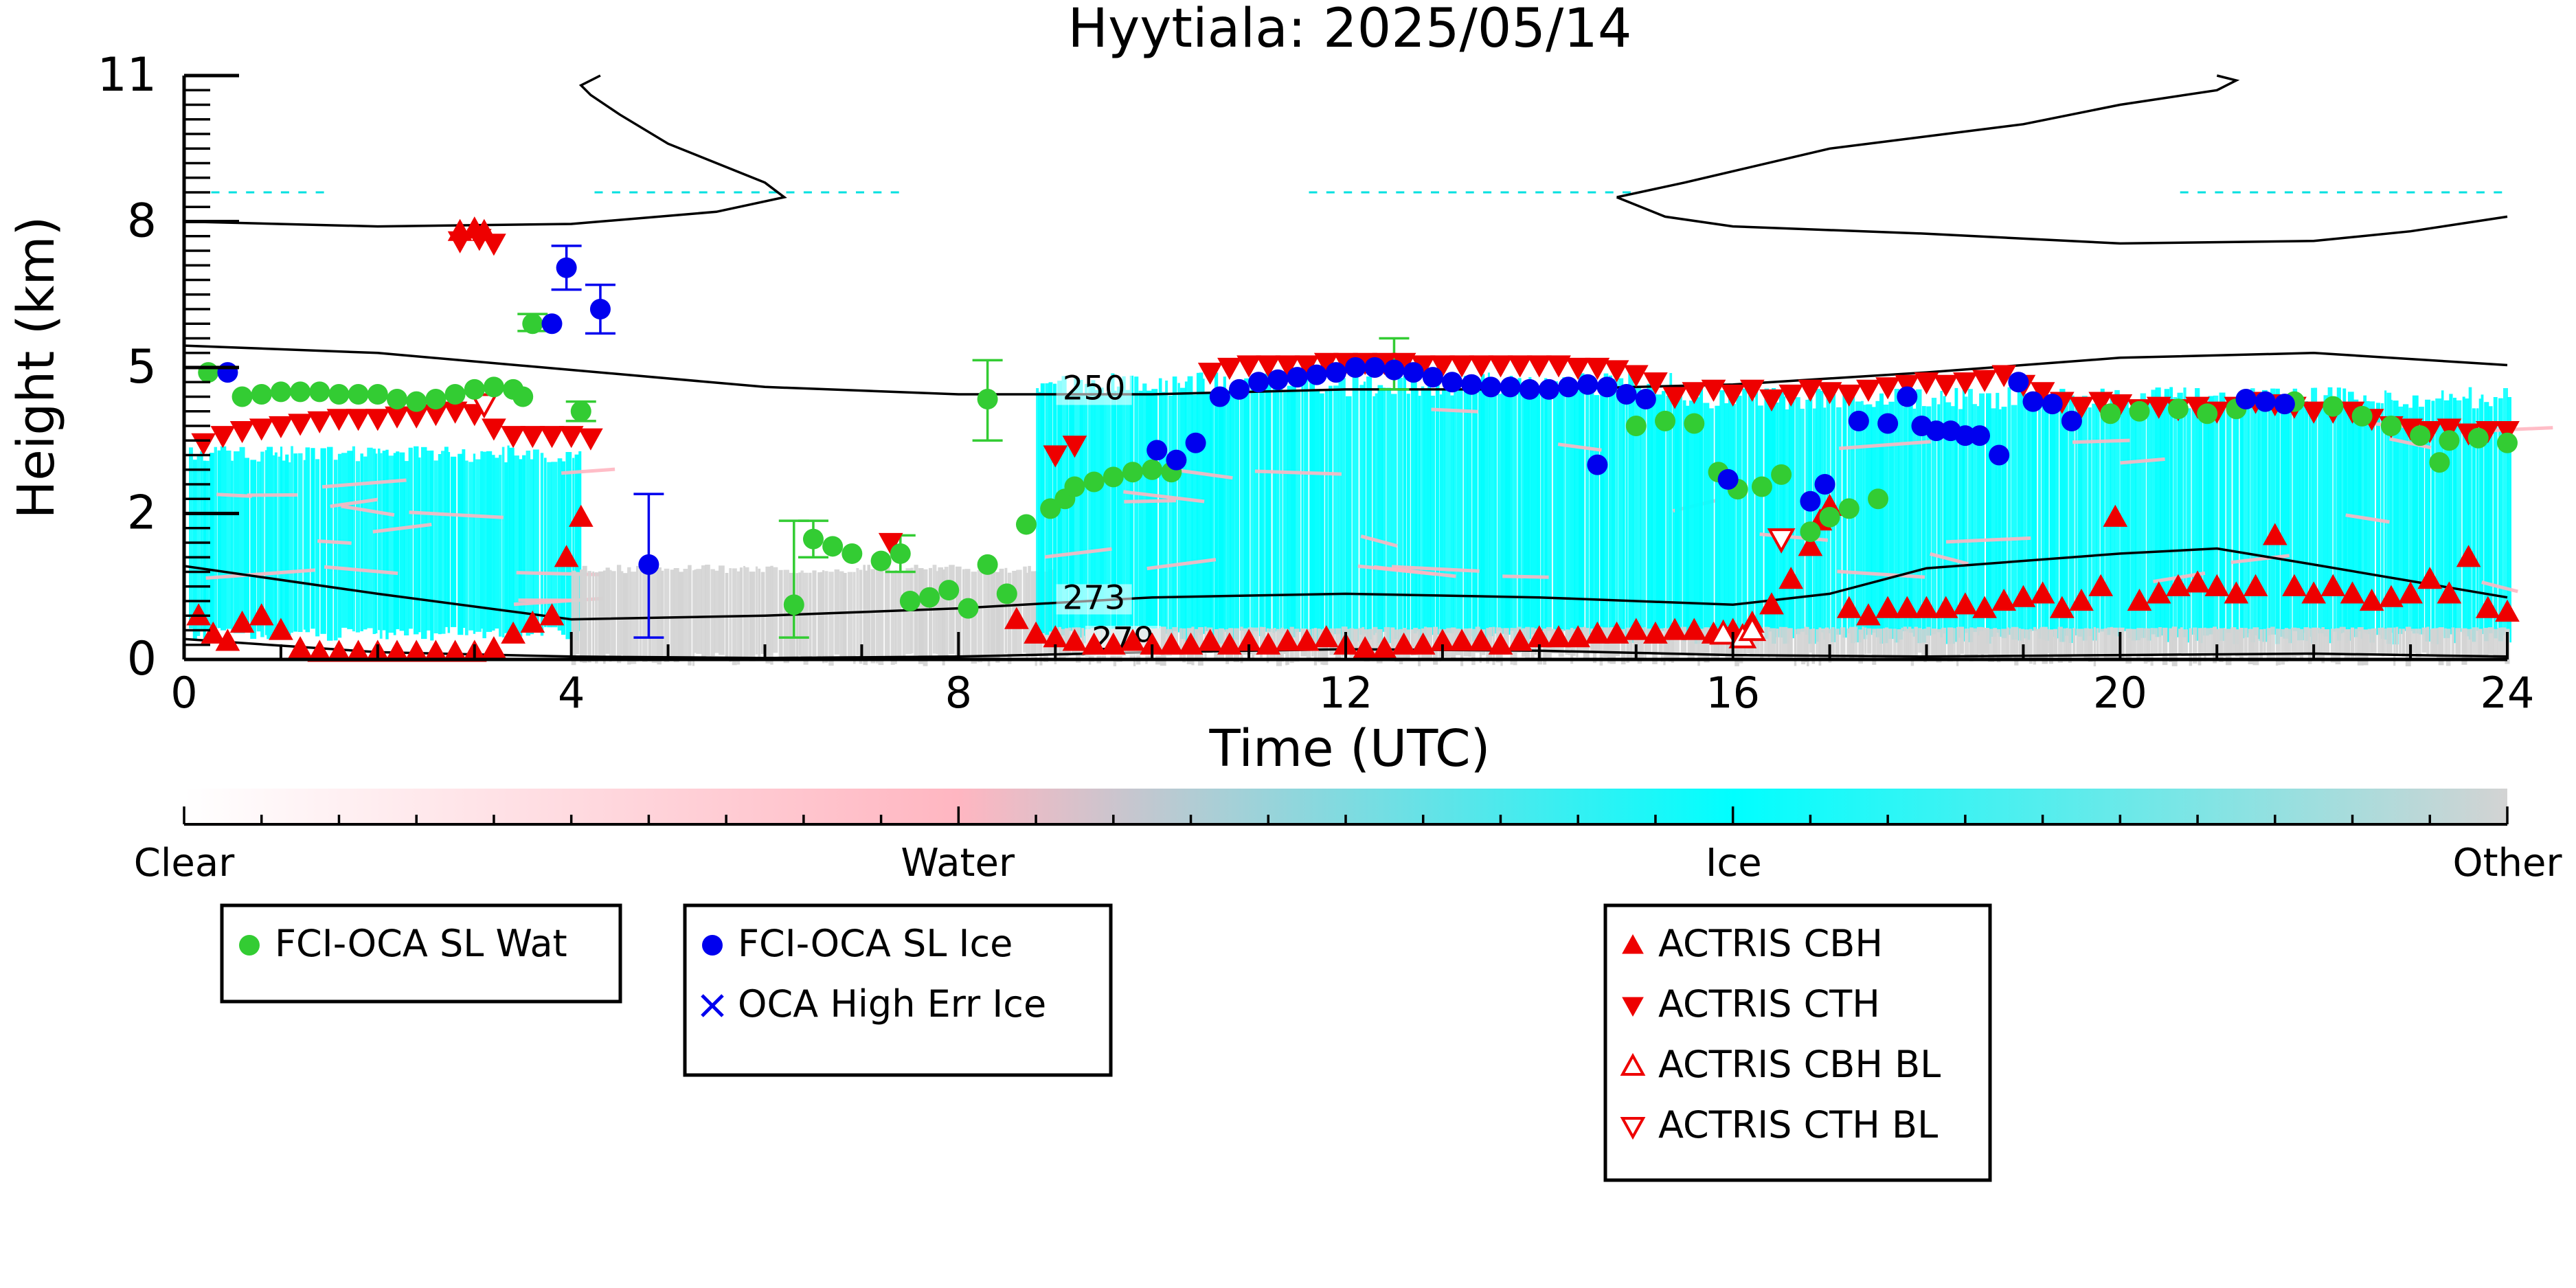  What do you see at coordinates (712, 1005) in the screenshot?
I see `legend-marker` at bounding box center [712, 1005].